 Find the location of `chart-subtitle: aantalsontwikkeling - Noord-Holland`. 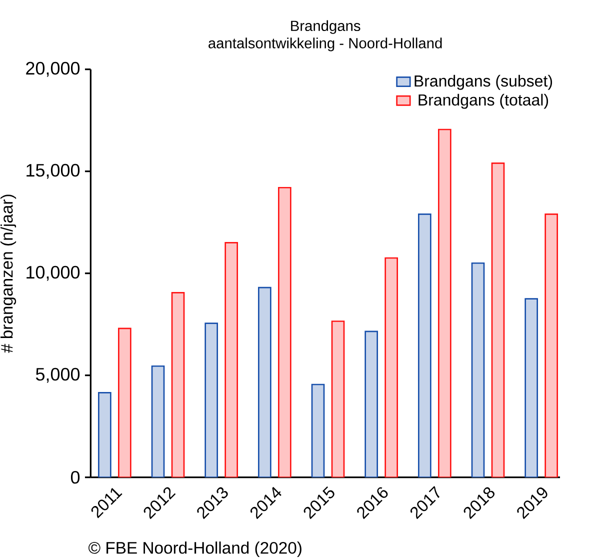

chart-subtitle: aantalsontwikkeling - Noord-Holland is located at coordinates (325, 45).